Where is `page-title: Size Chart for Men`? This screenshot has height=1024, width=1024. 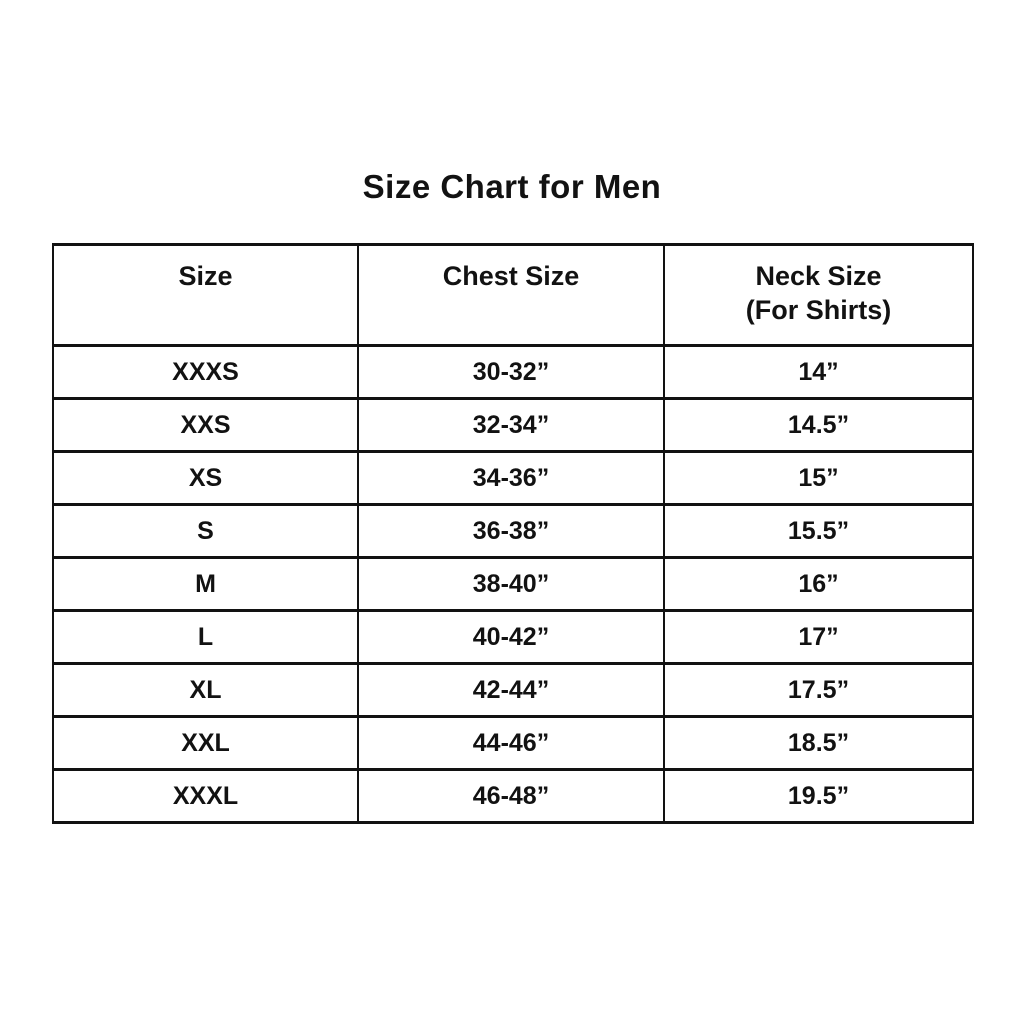 page-title: Size Chart for Men is located at coordinates (512, 186).